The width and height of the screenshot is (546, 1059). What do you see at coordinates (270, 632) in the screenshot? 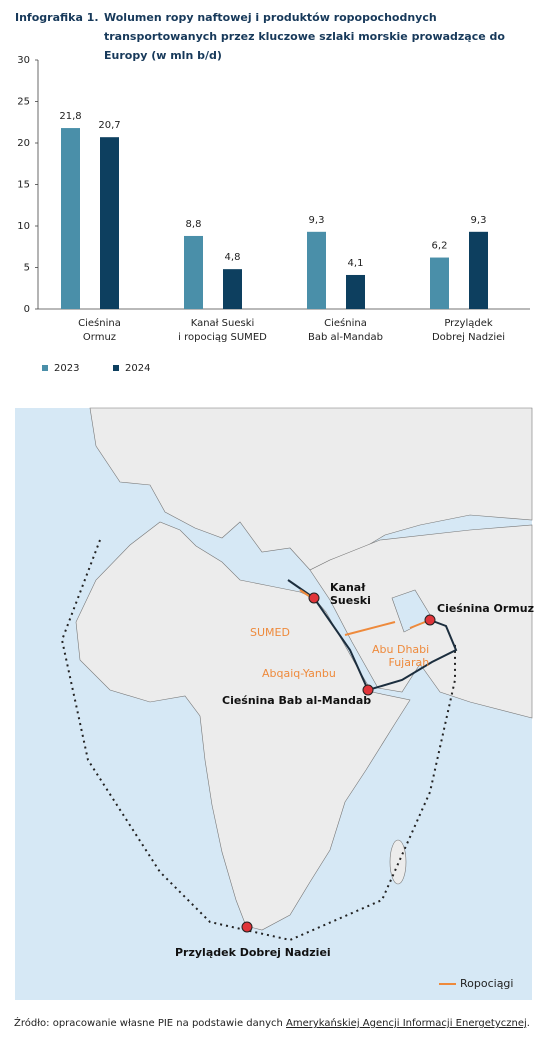
I see `map-label: SUMED` at bounding box center [270, 632].